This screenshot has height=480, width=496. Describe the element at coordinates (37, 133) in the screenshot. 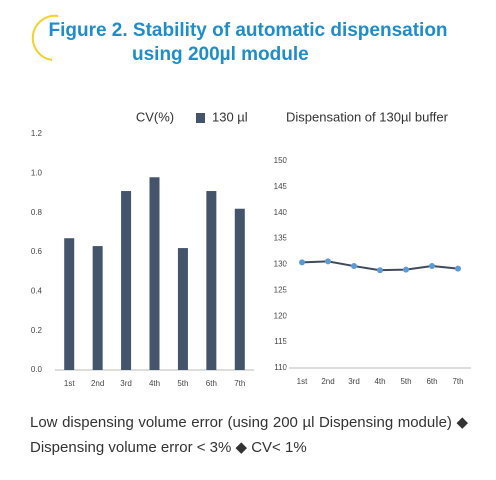

I see `y-tick-label: 1.2` at that location.